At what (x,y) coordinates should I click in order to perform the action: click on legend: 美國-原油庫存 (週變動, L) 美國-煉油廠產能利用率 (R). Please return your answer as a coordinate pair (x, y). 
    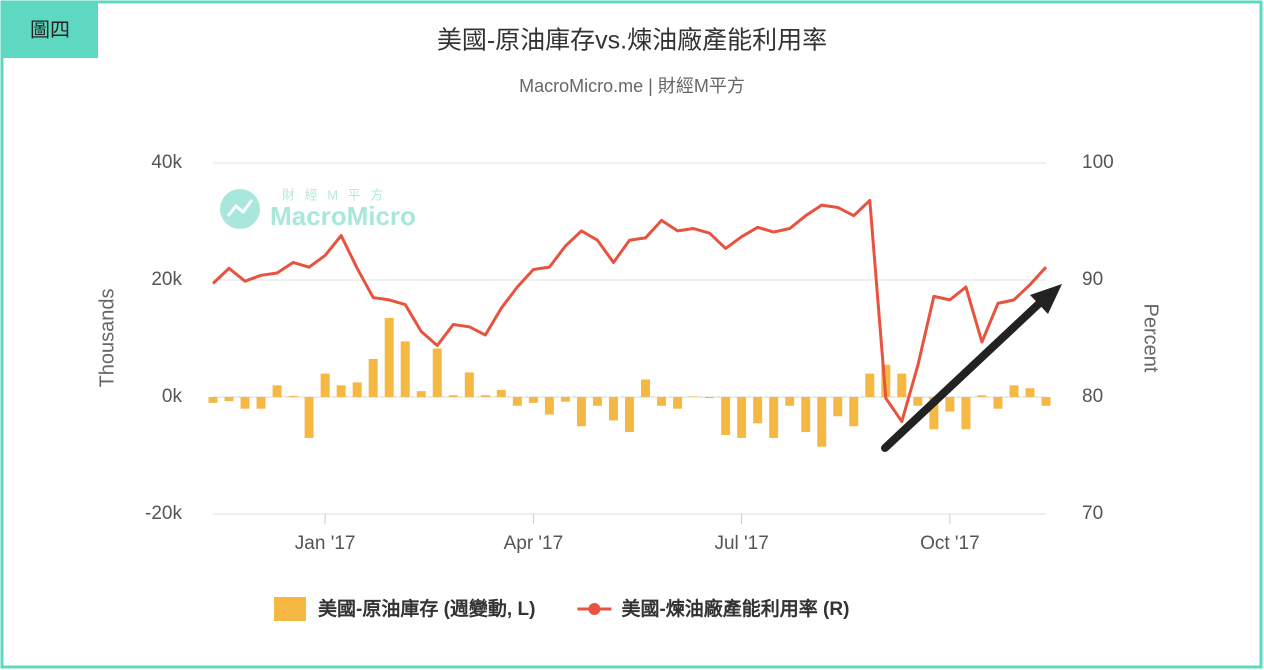
    Looking at the image, I should click on (561, 609).